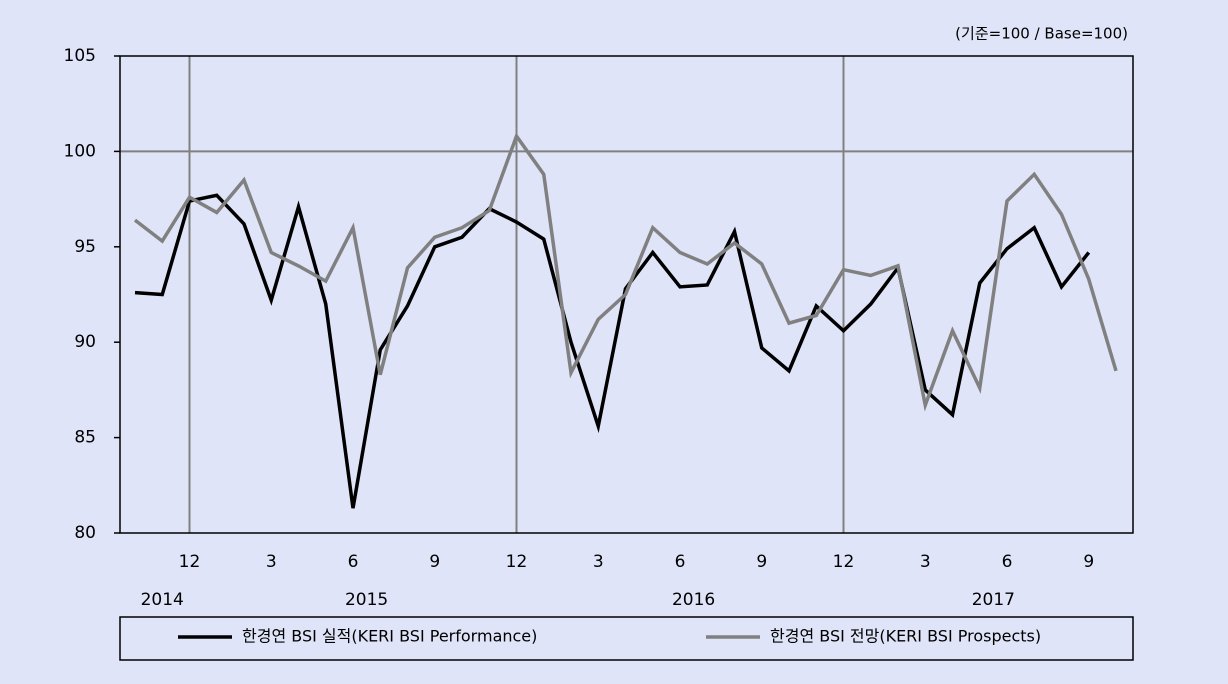  Describe the element at coordinates (366, 600) in the screenshot. I see `year-label: 2015` at that location.